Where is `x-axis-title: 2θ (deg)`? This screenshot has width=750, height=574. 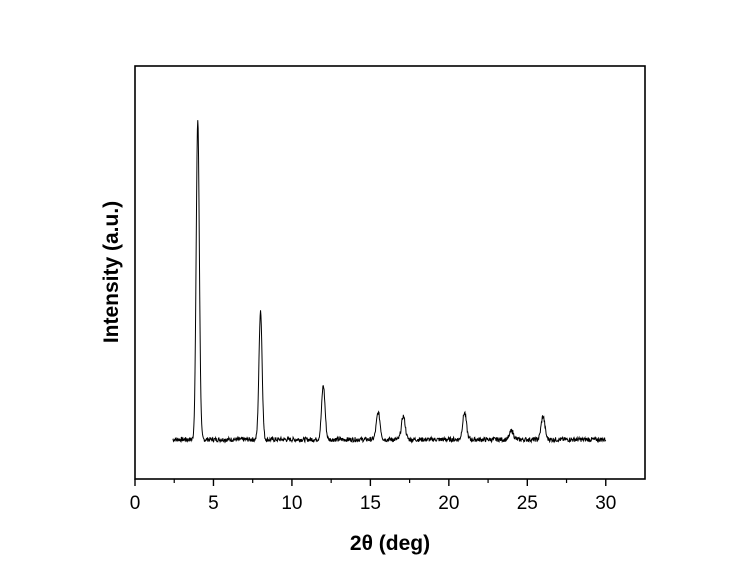 x-axis-title: 2θ (deg) is located at coordinates (390, 543).